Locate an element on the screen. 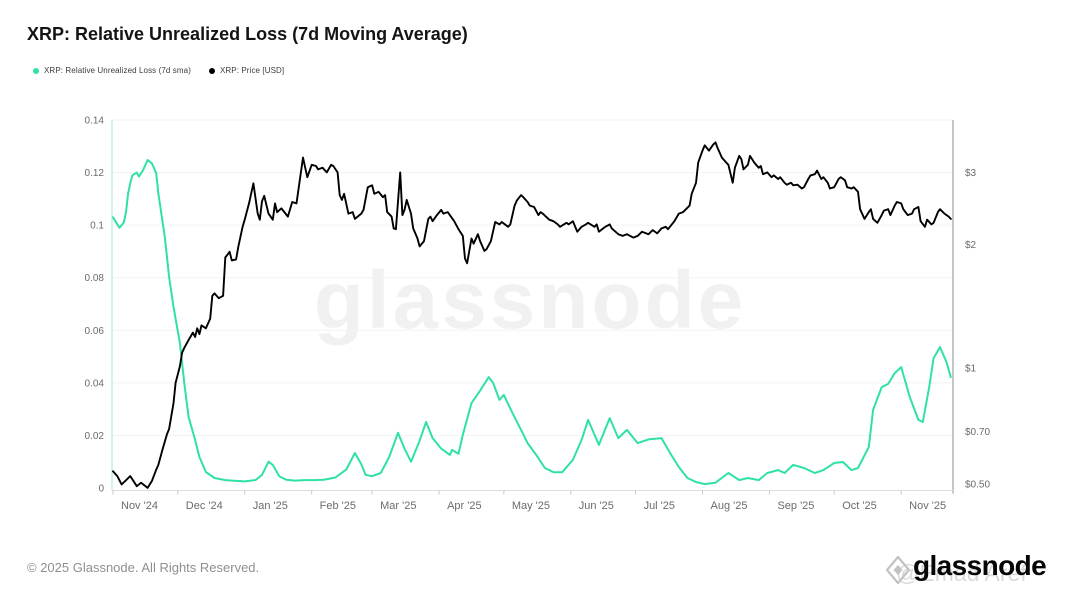 The image size is (1066, 600). glassnode-logo: @Emad Aref glassnode is located at coordinates (973, 570).